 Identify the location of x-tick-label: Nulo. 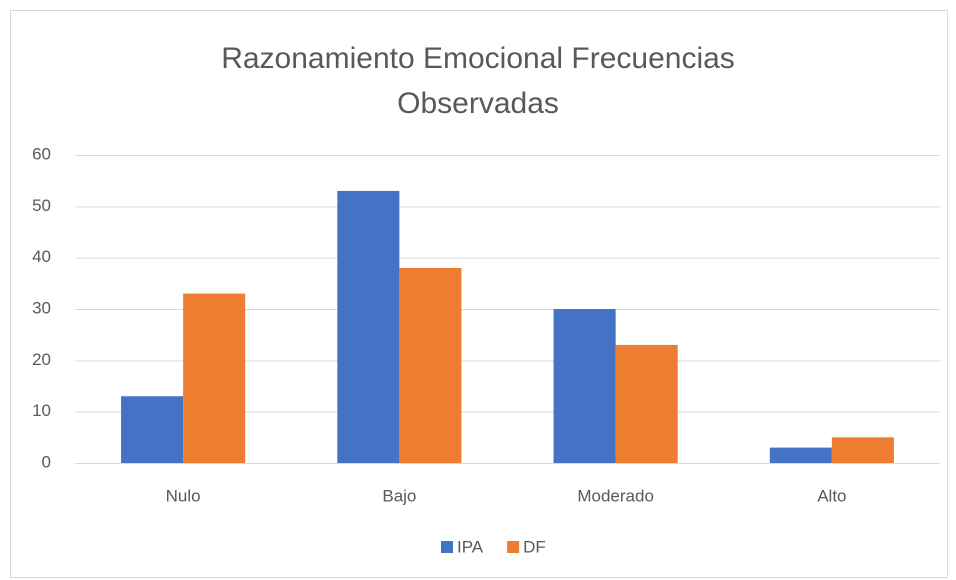
(183, 495).